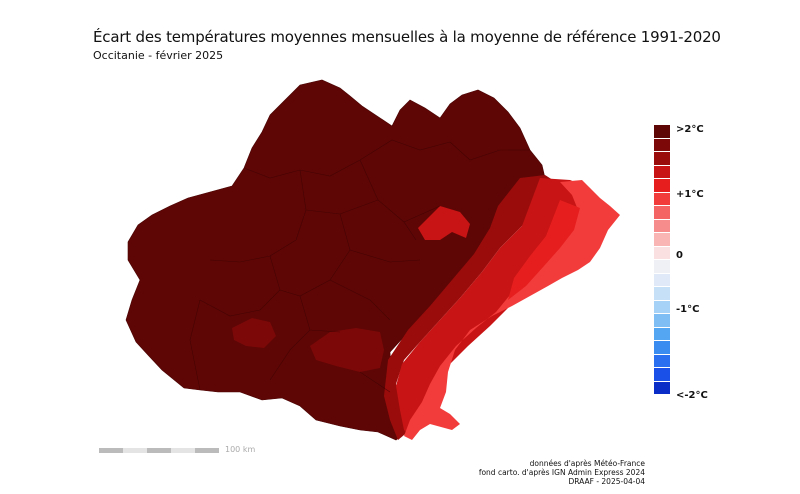 This screenshot has height=494, width=800. I want to click on credit-line-1: données d'après Météo-France, so click(587, 463).